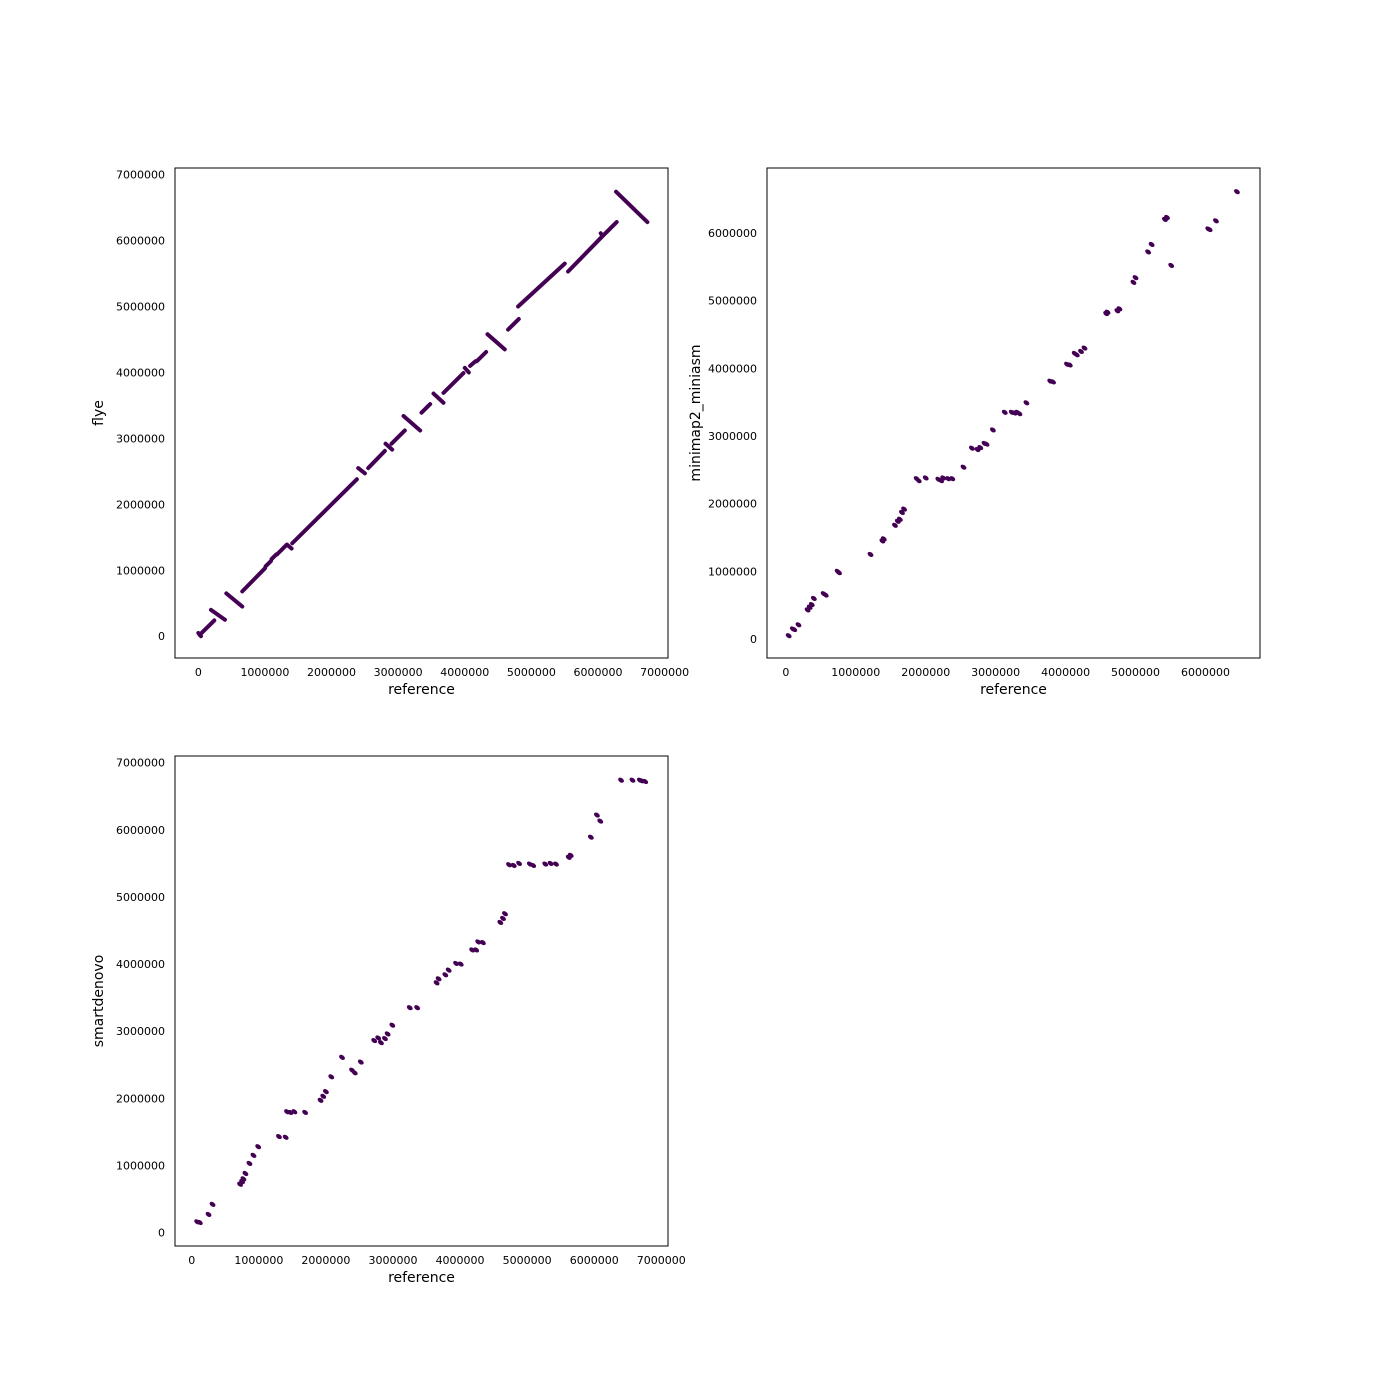  Describe the element at coordinates (696, 412) in the screenshot. I see `y-axis-label: minimap2_miniasm` at that location.